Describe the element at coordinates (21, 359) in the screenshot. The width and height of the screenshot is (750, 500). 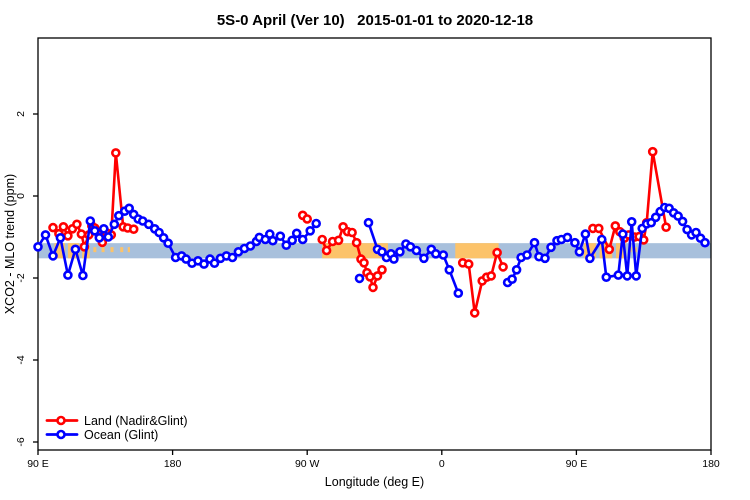
I see `y-tick-label: -4` at that location.